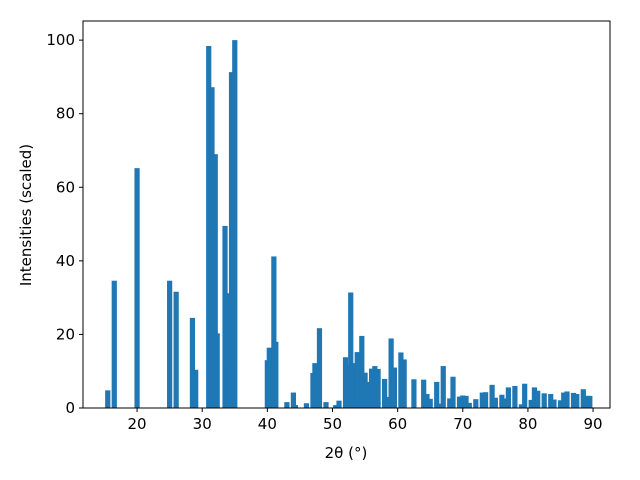 This screenshot has height=480, width=640. Describe the element at coordinates (346, 453) in the screenshot. I see `x-axis-label: 2θ (°)` at that location.